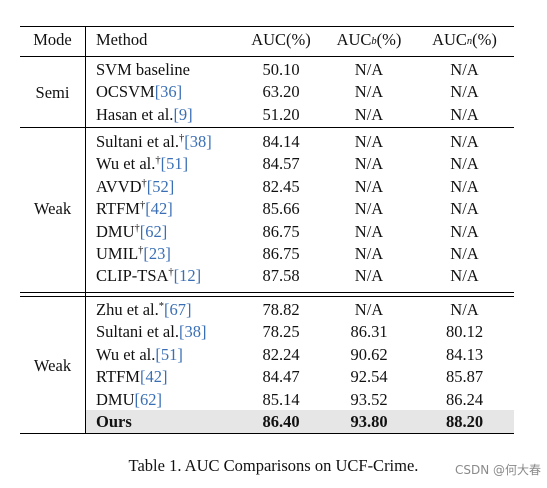 This screenshot has height=488, width=547. What do you see at coordinates (131, 377) in the screenshot?
I see `method-cell: RTFM[42]` at bounding box center [131, 377].